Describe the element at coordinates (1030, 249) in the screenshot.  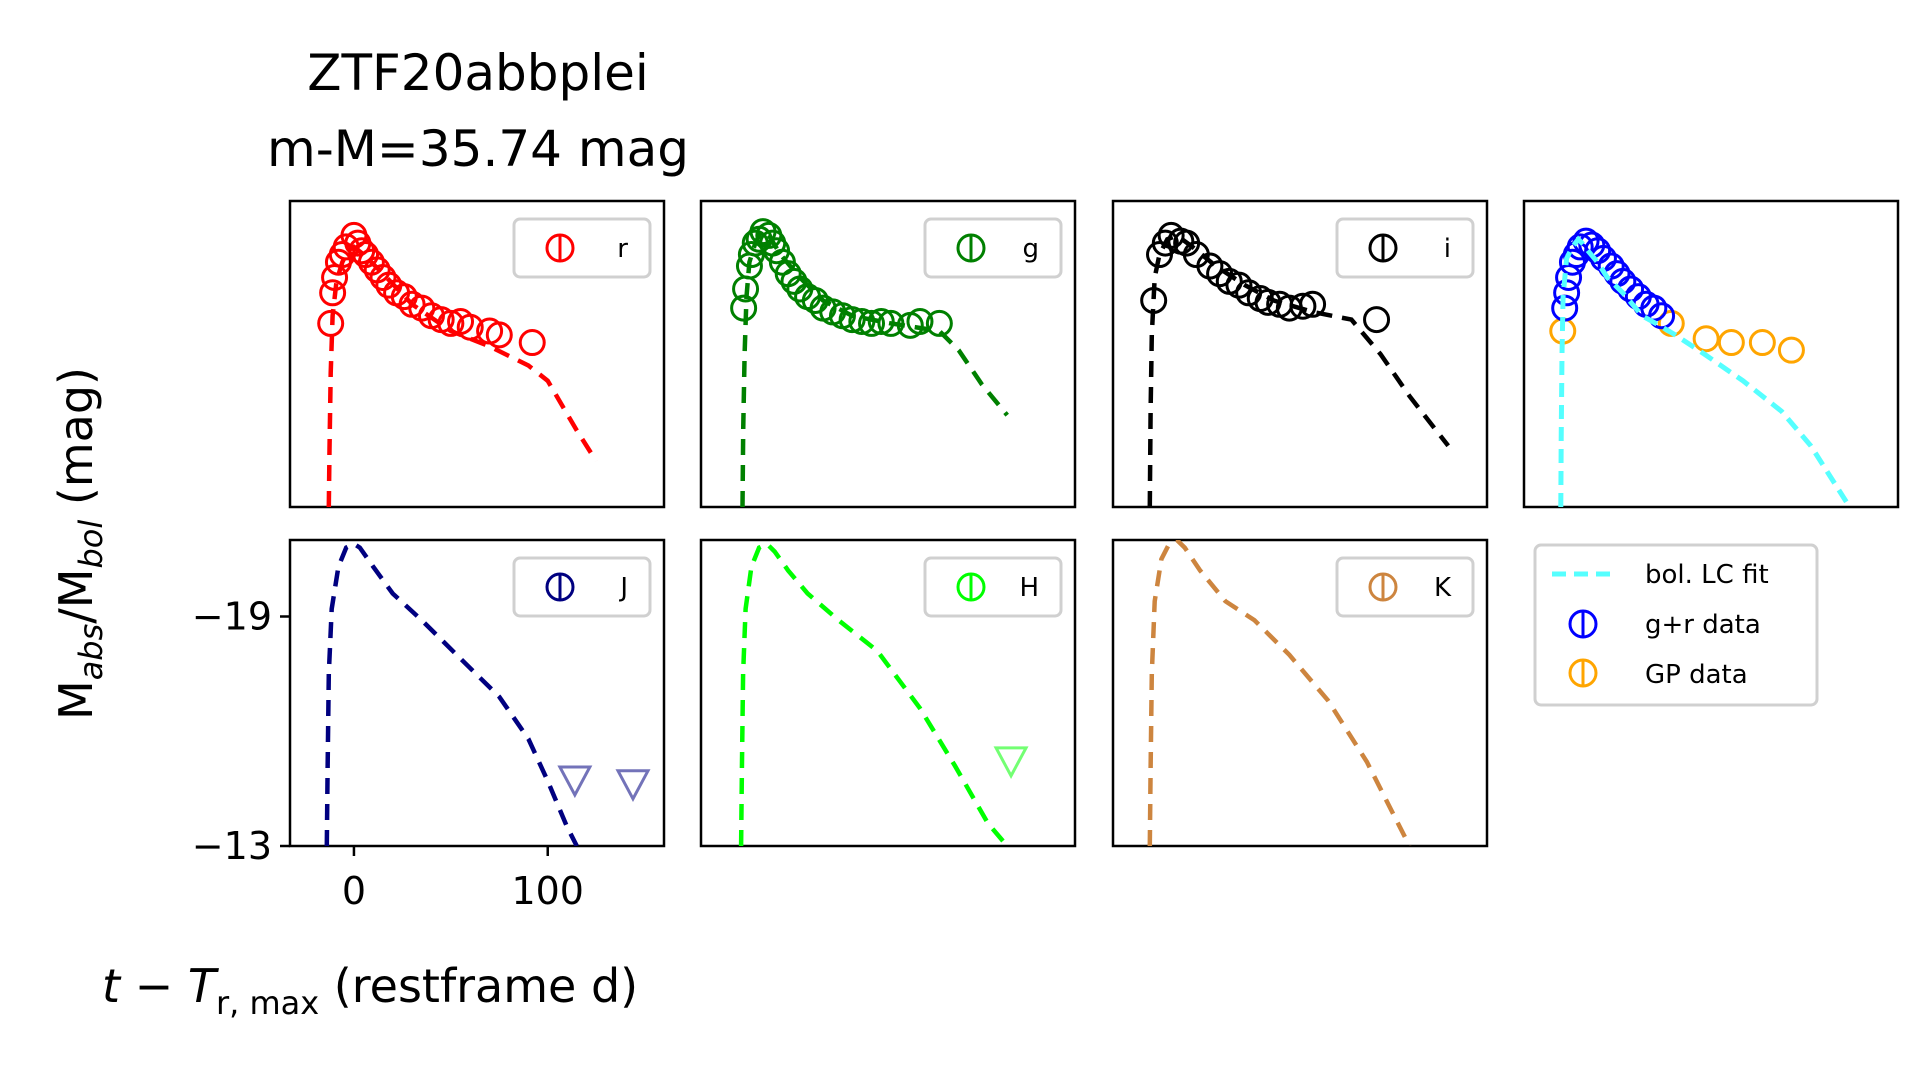
I see `legend-label-g: g` at that location.